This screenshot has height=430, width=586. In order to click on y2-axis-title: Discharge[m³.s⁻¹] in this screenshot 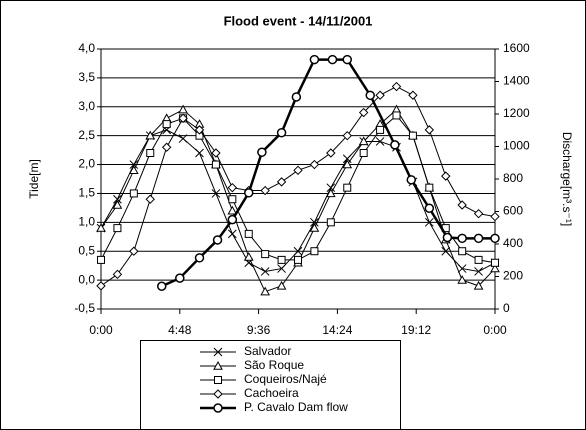, I will do `click(567, 179)`.